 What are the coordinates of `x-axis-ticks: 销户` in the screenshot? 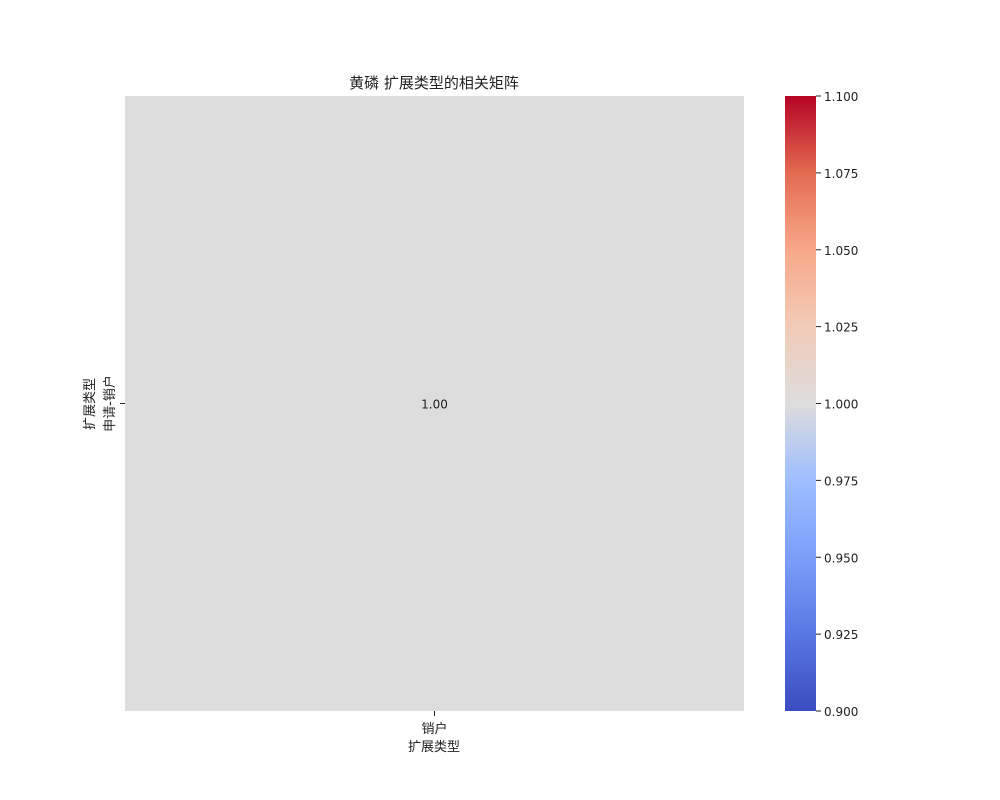 It's located at (434, 724).